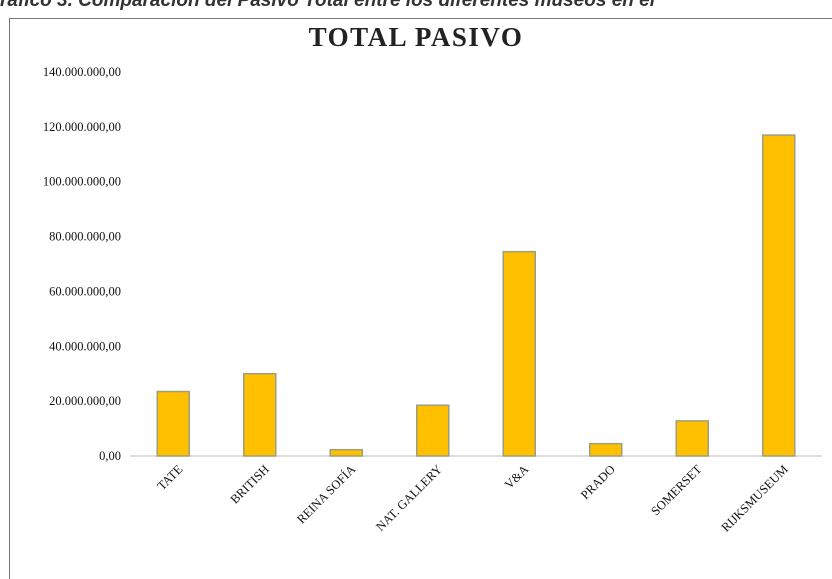 The image size is (832, 579). What do you see at coordinates (170, 477) in the screenshot?
I see `x-tick-label: TATE` at bounding box center [170, 477].